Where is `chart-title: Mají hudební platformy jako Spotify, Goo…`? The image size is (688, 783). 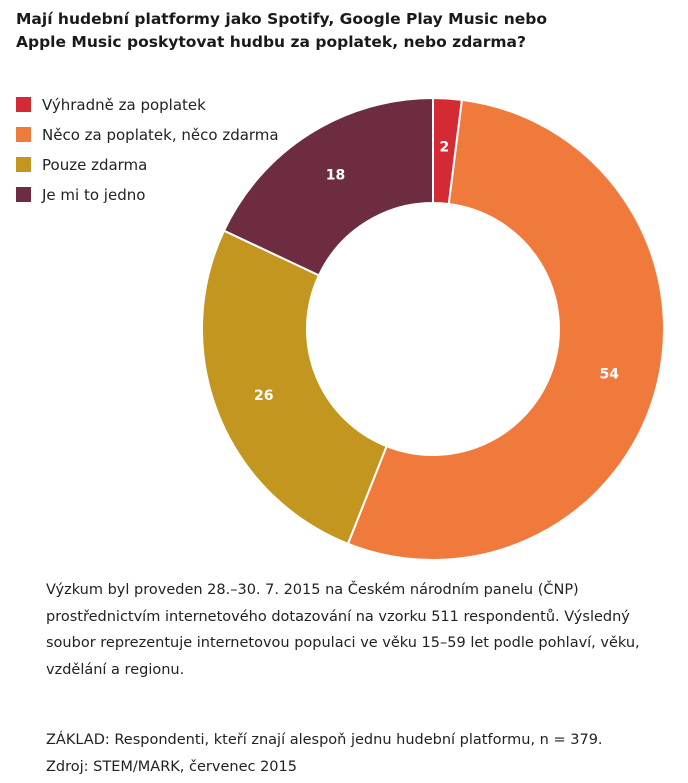
chart-title: Mají hudební platformy jako Spotify, Goo… is located at coordinates (316, 31).